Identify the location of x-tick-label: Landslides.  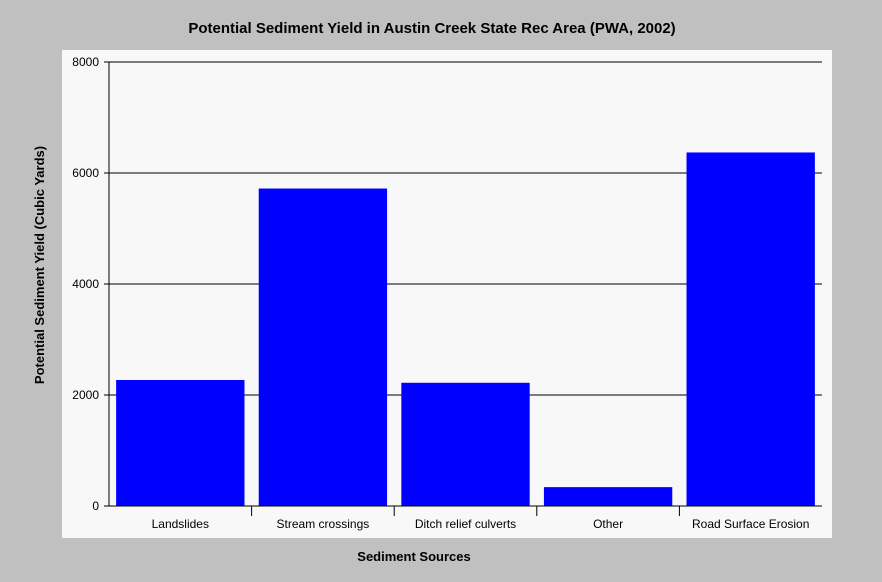
(180, 524).